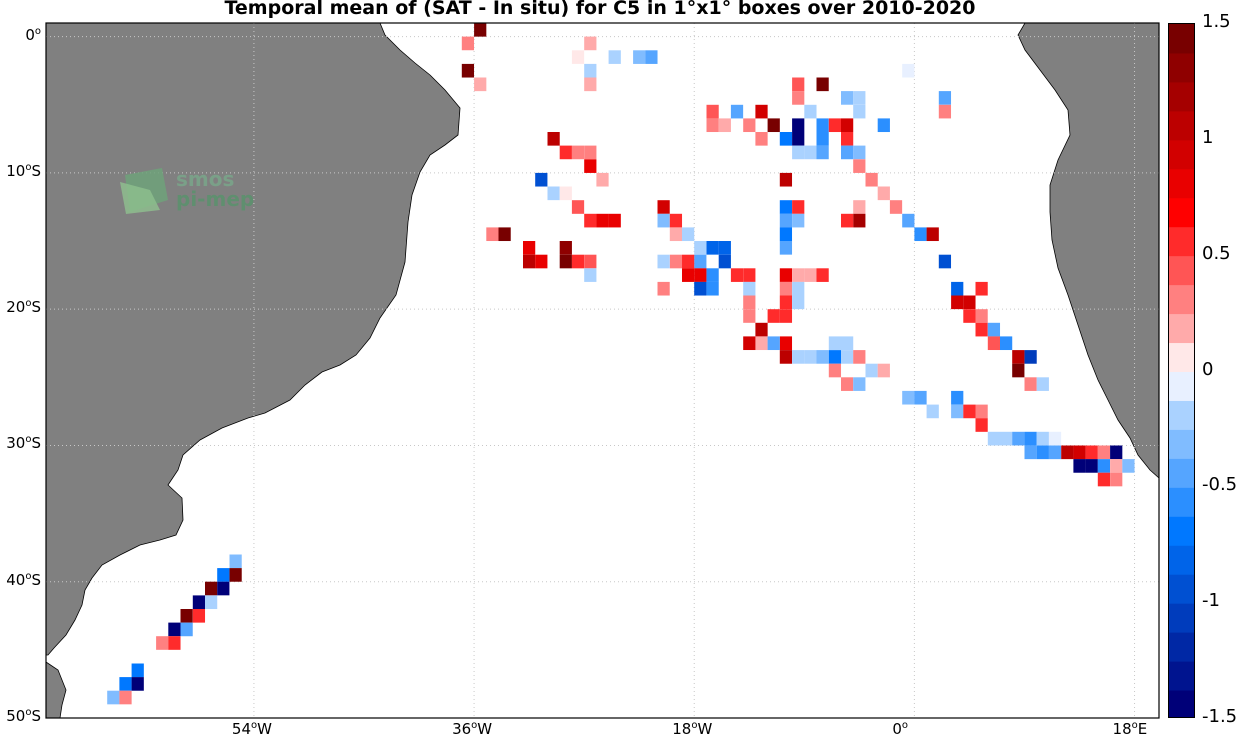  I want to click on longitude-tick-label: 18oE, so click(1130, 729).